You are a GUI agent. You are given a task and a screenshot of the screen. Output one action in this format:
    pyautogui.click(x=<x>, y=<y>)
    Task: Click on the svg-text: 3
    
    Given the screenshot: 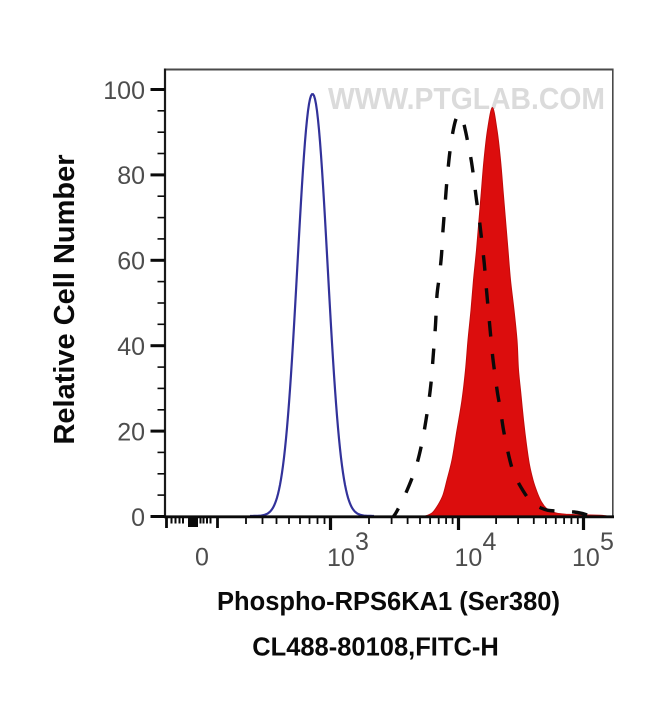 What is the action you would take?
    pyautogui.click(x=362, y=542)
    